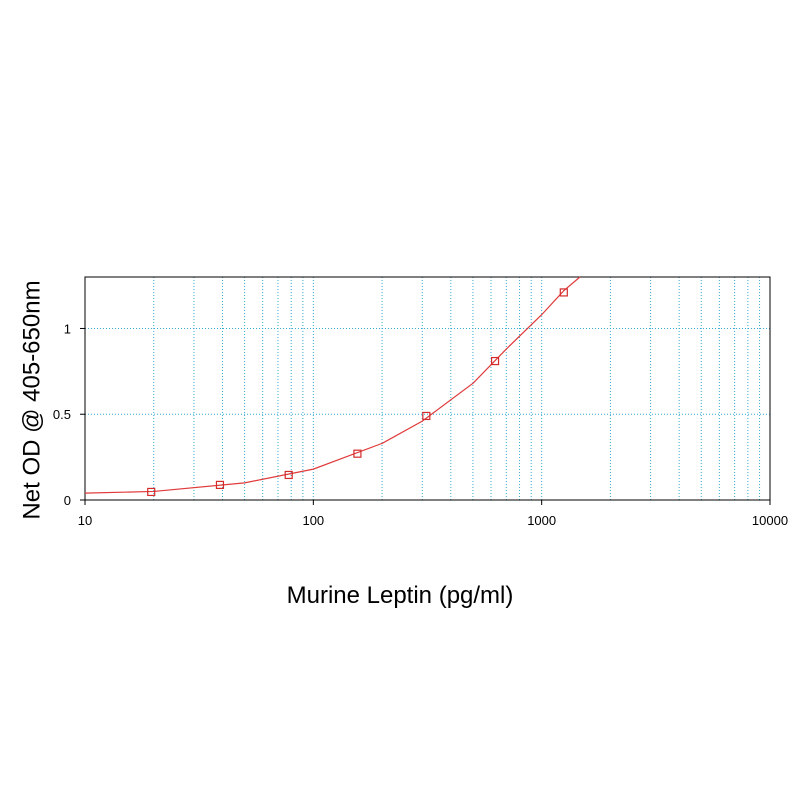 The height and width of the screenshot is (800, 800). I want to click on x-tick-label: 1000, so click(541, 520).